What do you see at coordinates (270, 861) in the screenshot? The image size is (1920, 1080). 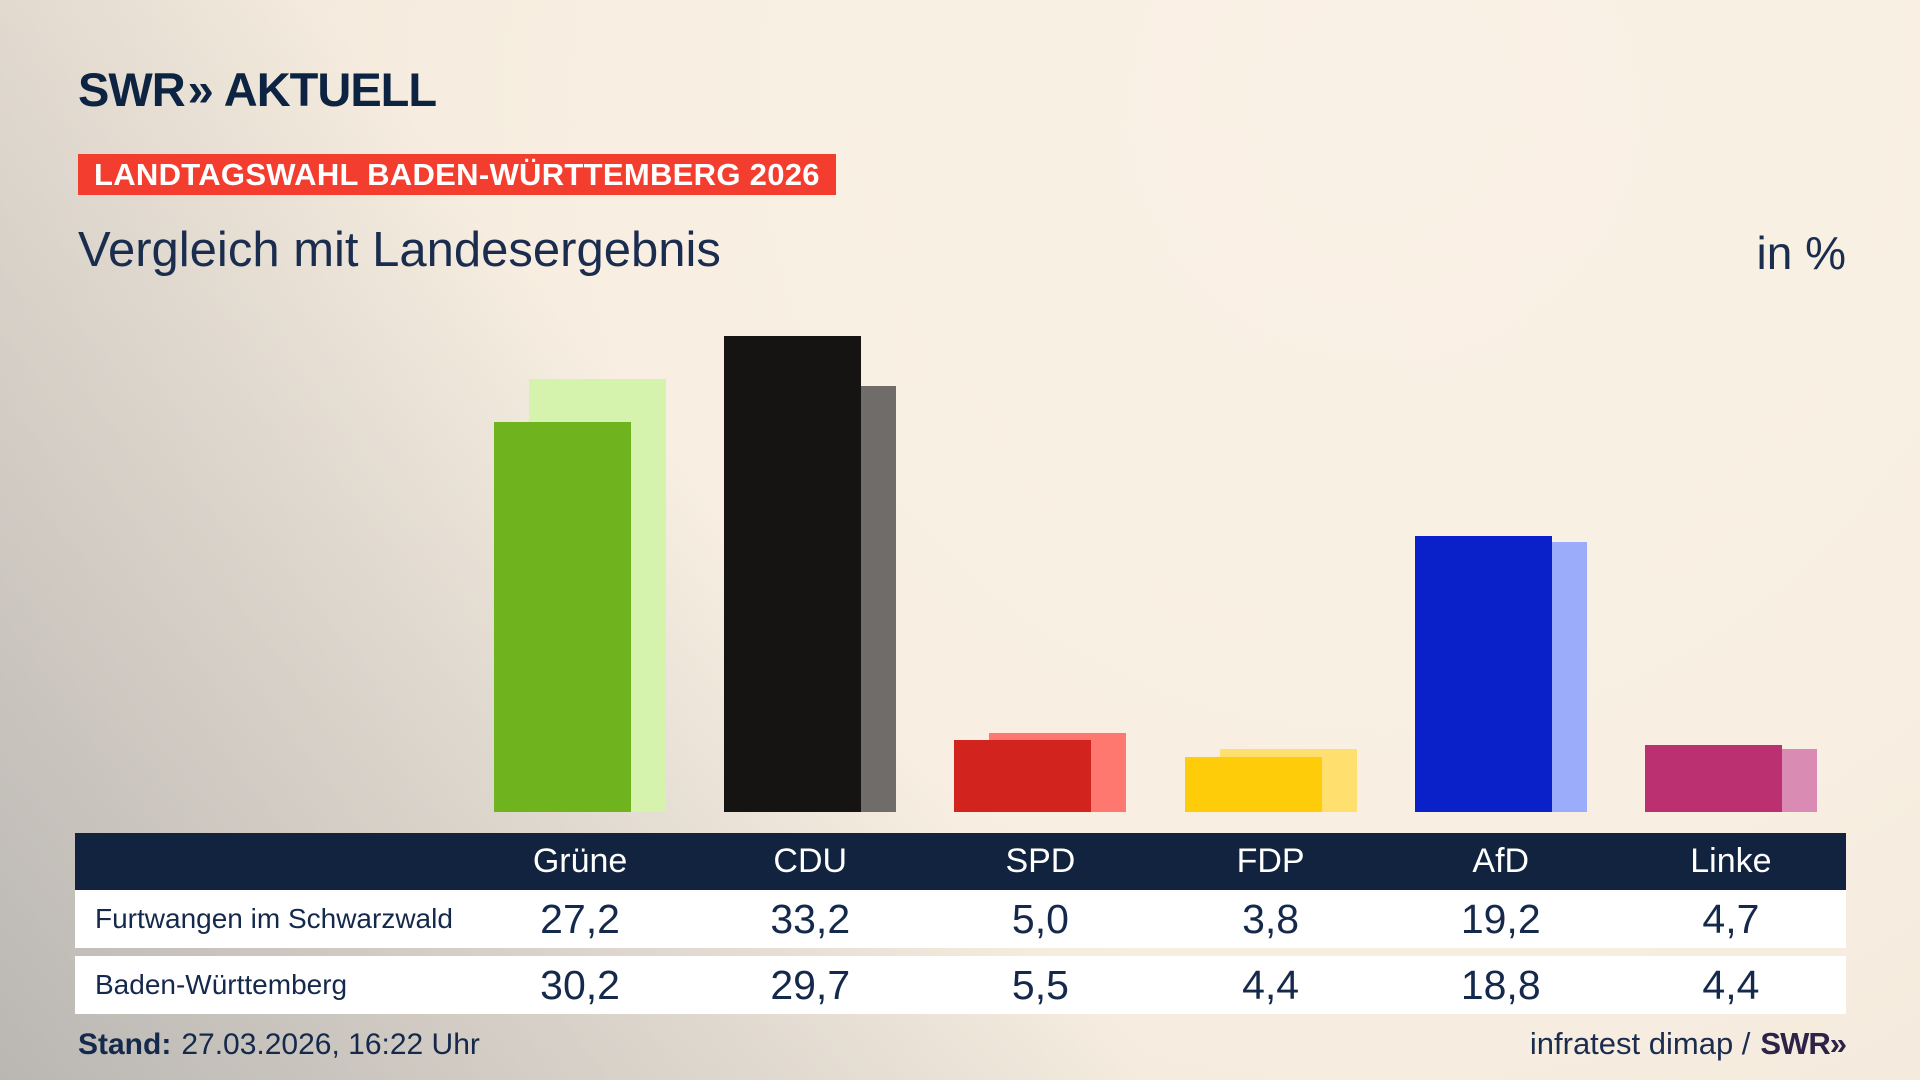 I see `header-empty-cell` at bounding box center [270, 861].